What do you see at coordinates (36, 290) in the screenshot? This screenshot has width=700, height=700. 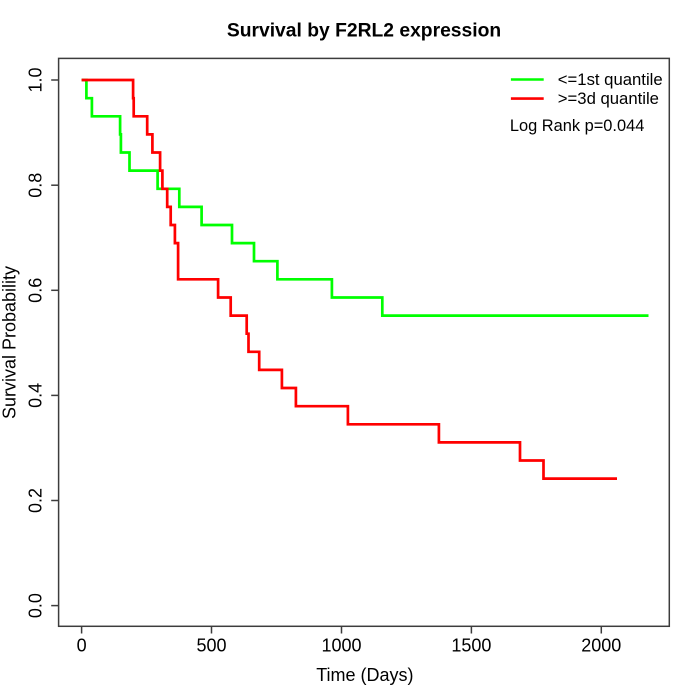 I see `svg-text: 0.6` at bounding box center [36, 290].